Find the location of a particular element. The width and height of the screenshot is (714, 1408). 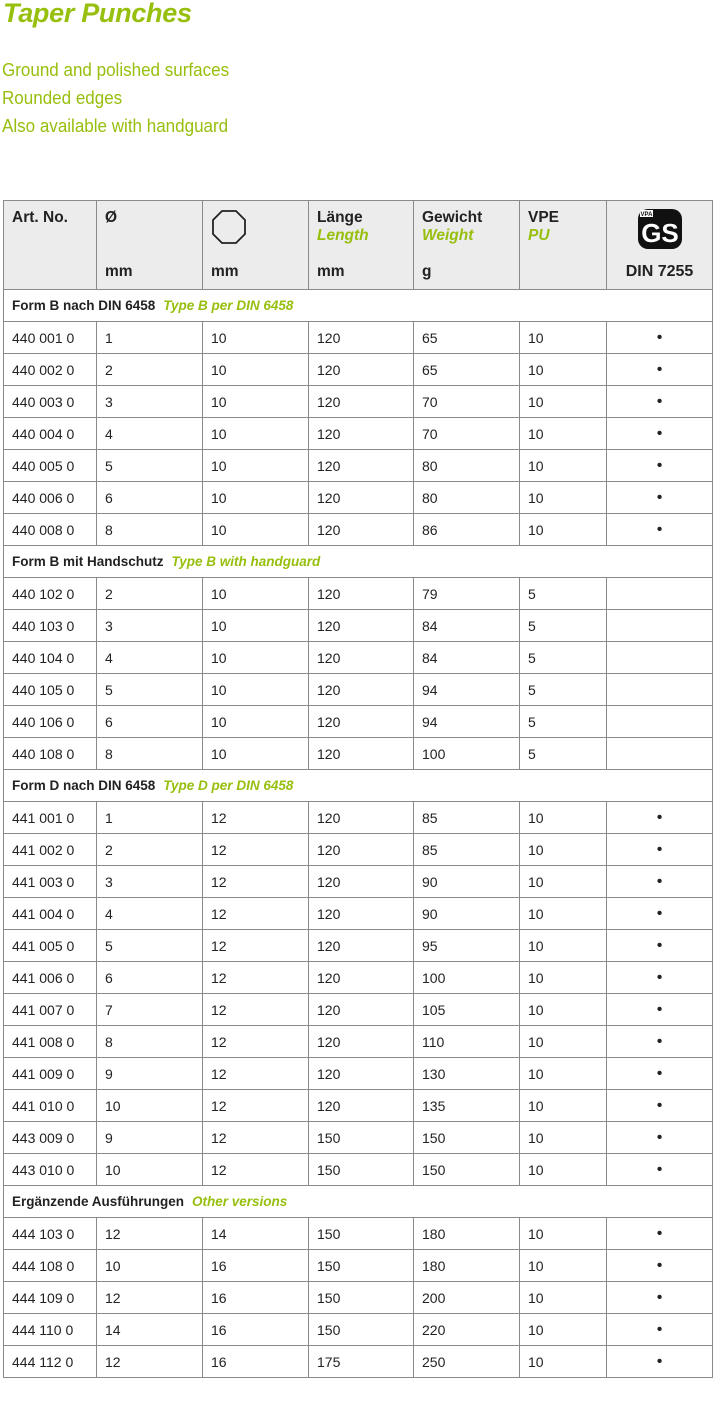

cell-diameter: 9 is located at coordinates (149, 1073).